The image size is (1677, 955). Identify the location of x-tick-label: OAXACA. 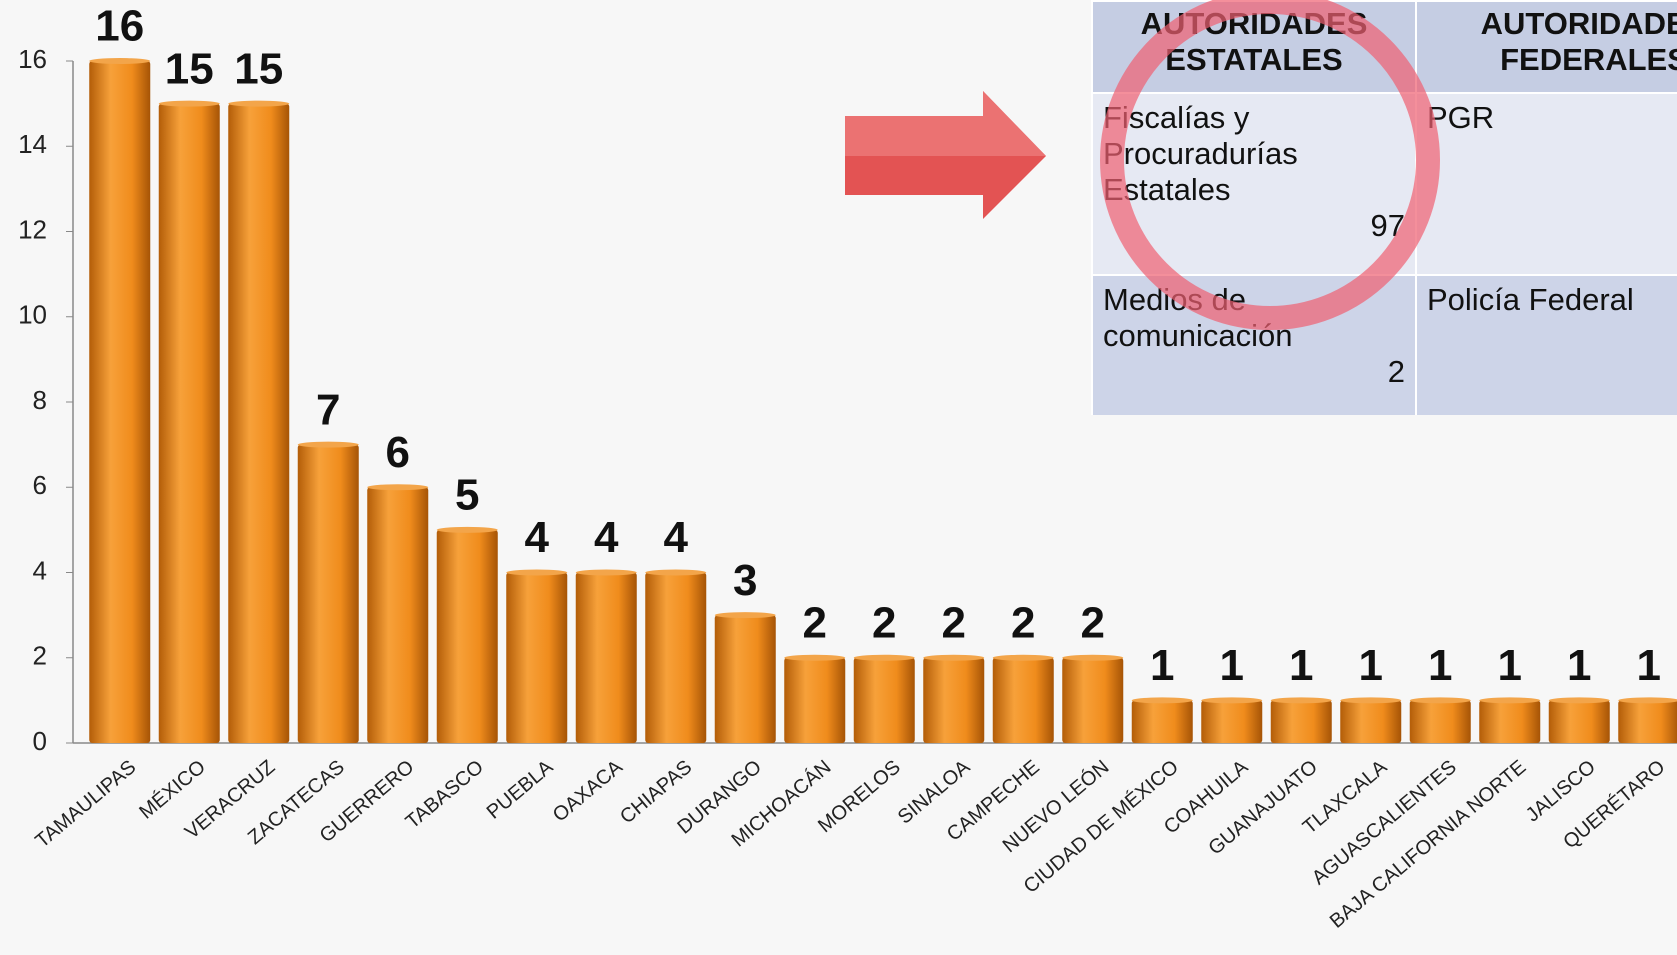
(588, 791).